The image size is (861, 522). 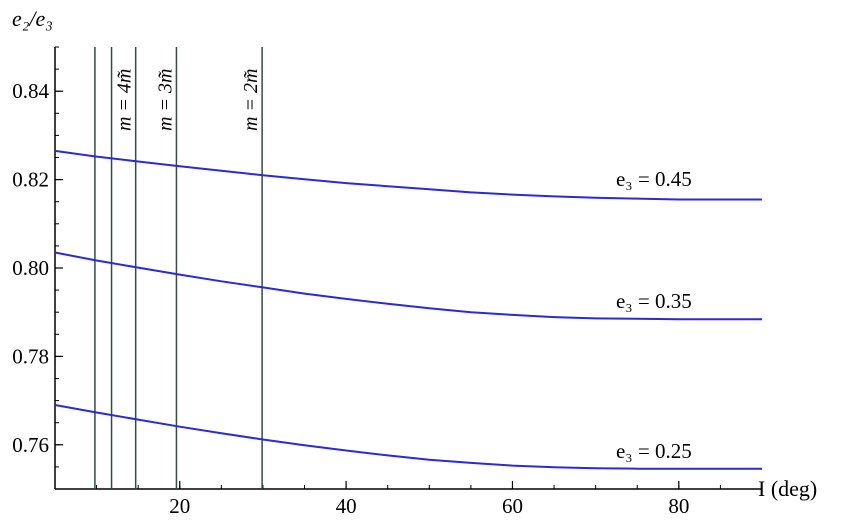 I want to click on x-ticks: 20 40 60 80, so click(x=429, y=499).